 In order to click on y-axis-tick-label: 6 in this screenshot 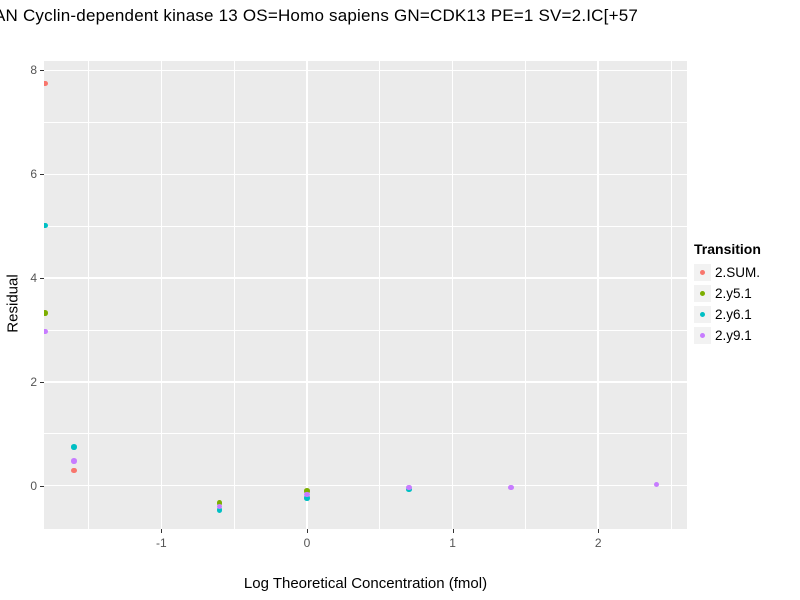, I will do `click(33, 174)`.